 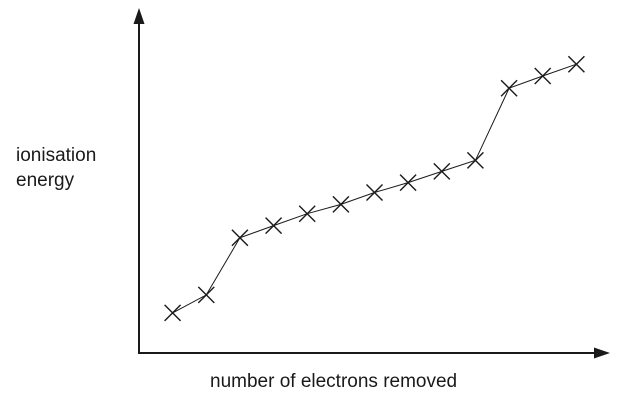 What do you see at coordinates (602, 353) in the screenshot?
I see `x-axis-arrowhead` at bounding box center [602, 353].